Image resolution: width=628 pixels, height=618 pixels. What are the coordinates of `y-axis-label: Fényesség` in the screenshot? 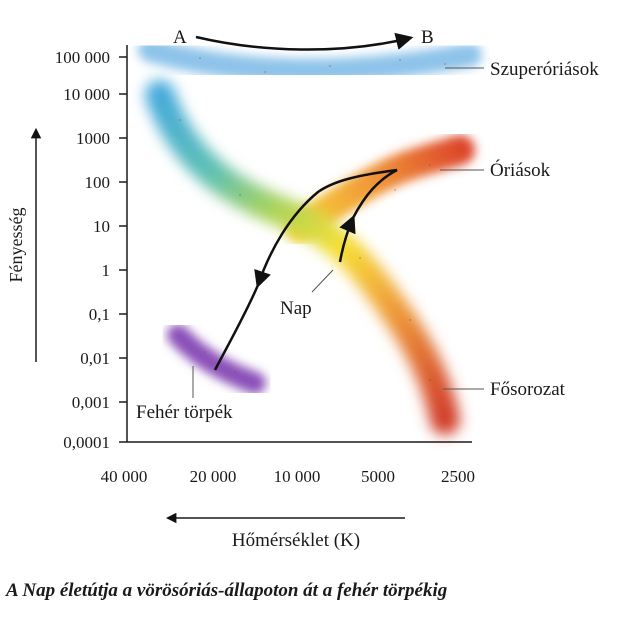 It's located at (16, 245).